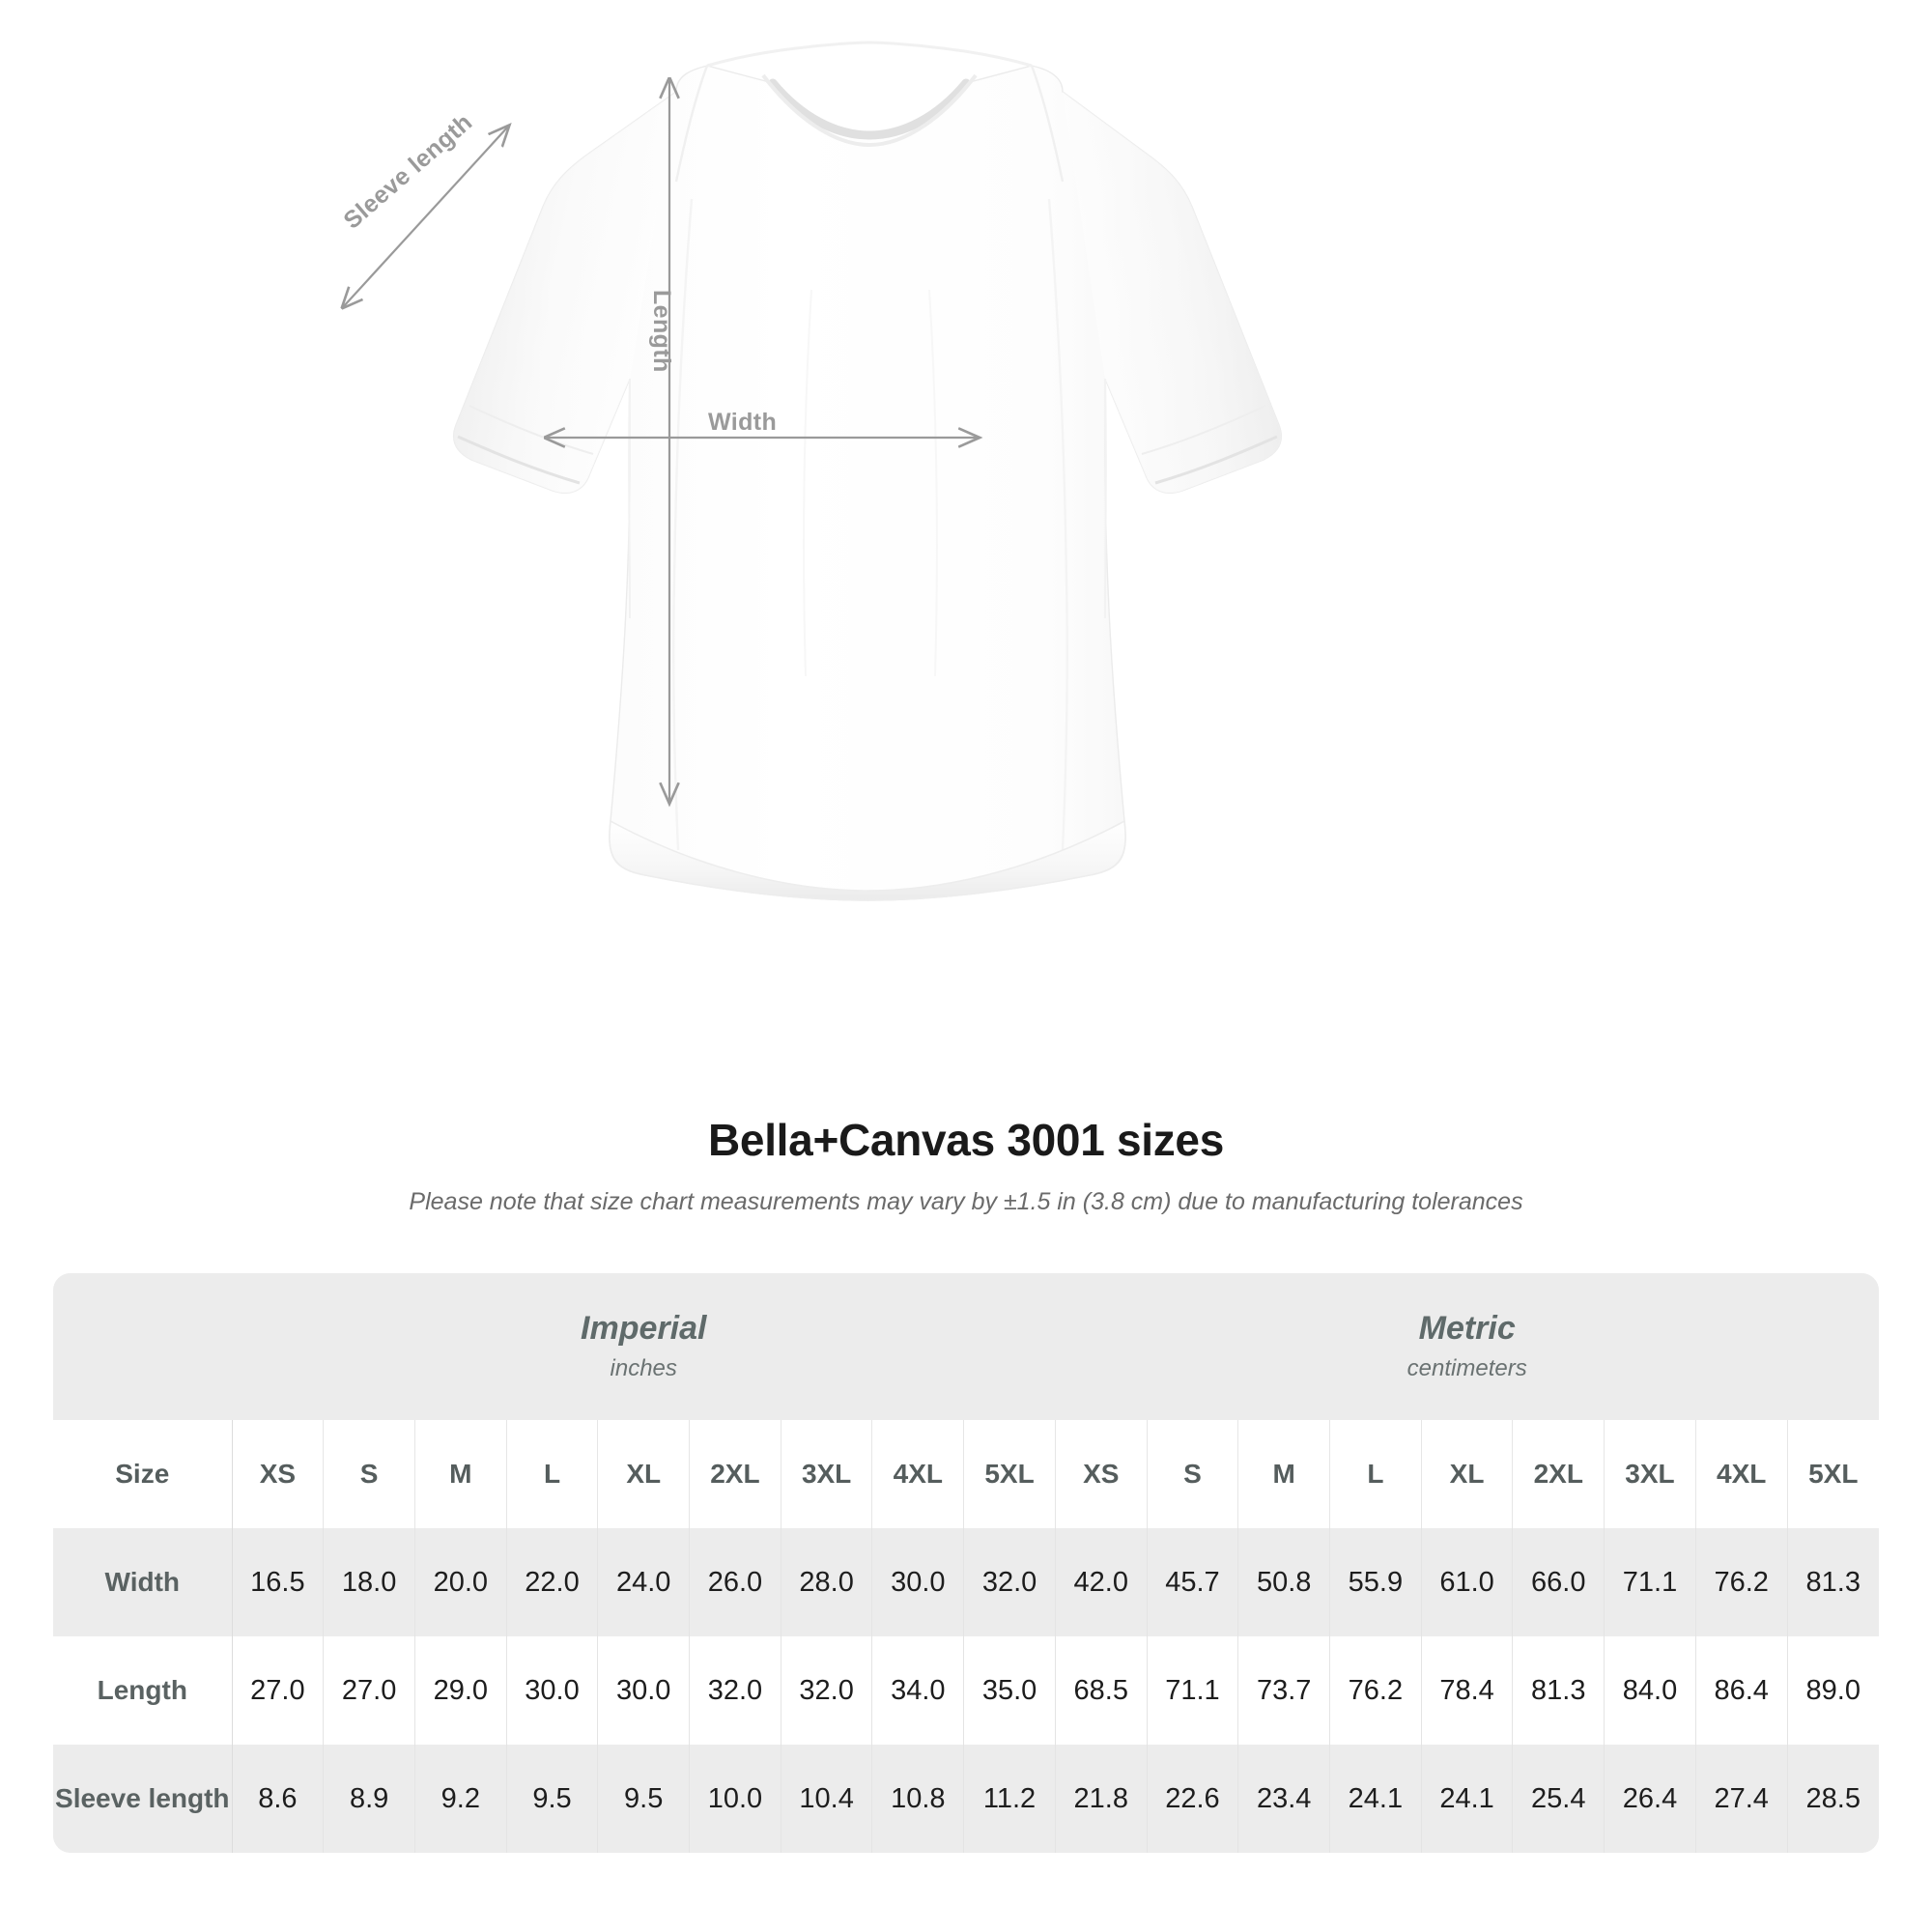 Image resolution: width=1932 pixels, height=1932 pixels. What do you see at coordinates (369, 1582) in the screenshot?
I see `cell-width-s-imperial: 18.0` at bounding box center [369, 1582].